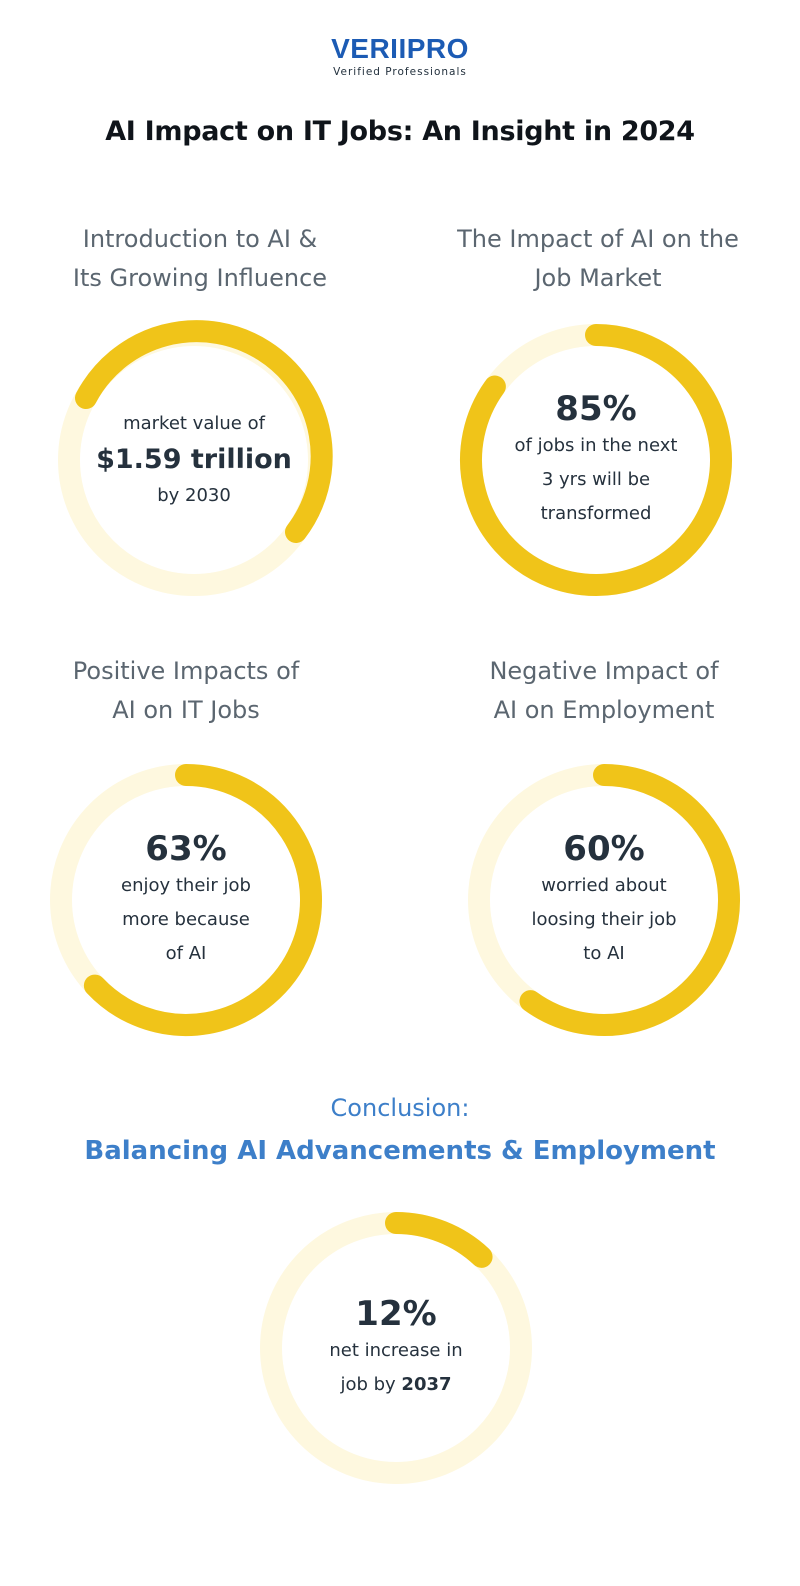 The image size is (800, 1586). I want to click on ring-text-line: loosing their job, so click(604, 919).